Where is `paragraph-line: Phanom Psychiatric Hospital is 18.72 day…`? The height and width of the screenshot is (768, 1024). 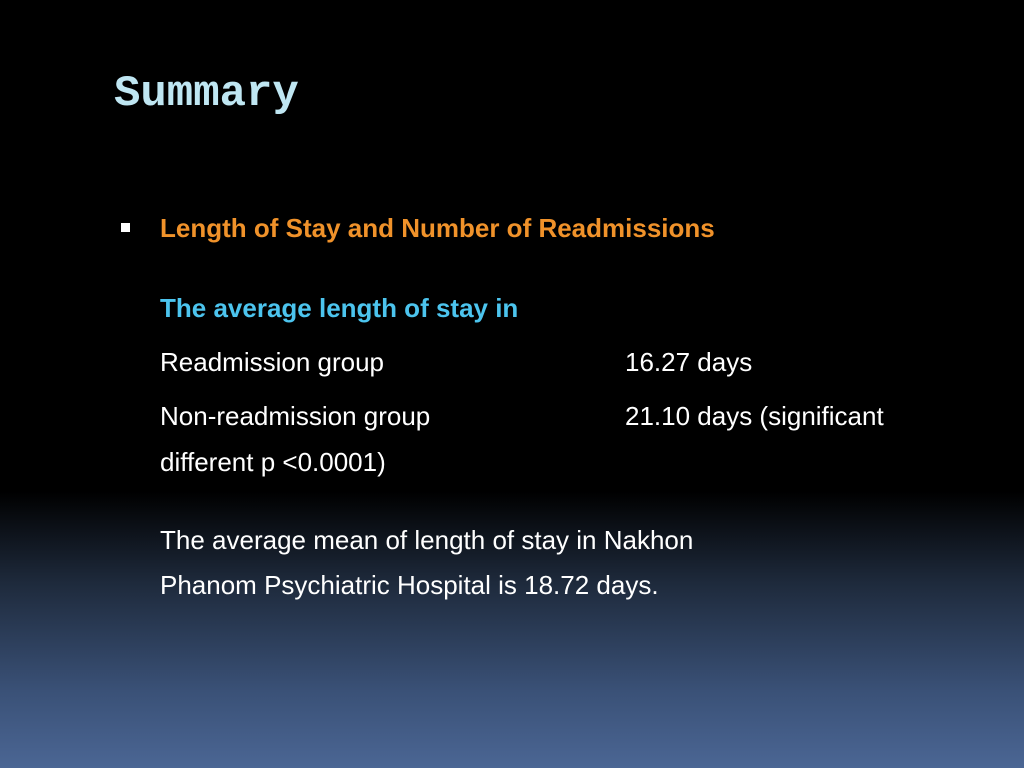 paragraph-line: Phanom Psychiatric Hospital is 18.72 day… is located at coordinates (409, 585).